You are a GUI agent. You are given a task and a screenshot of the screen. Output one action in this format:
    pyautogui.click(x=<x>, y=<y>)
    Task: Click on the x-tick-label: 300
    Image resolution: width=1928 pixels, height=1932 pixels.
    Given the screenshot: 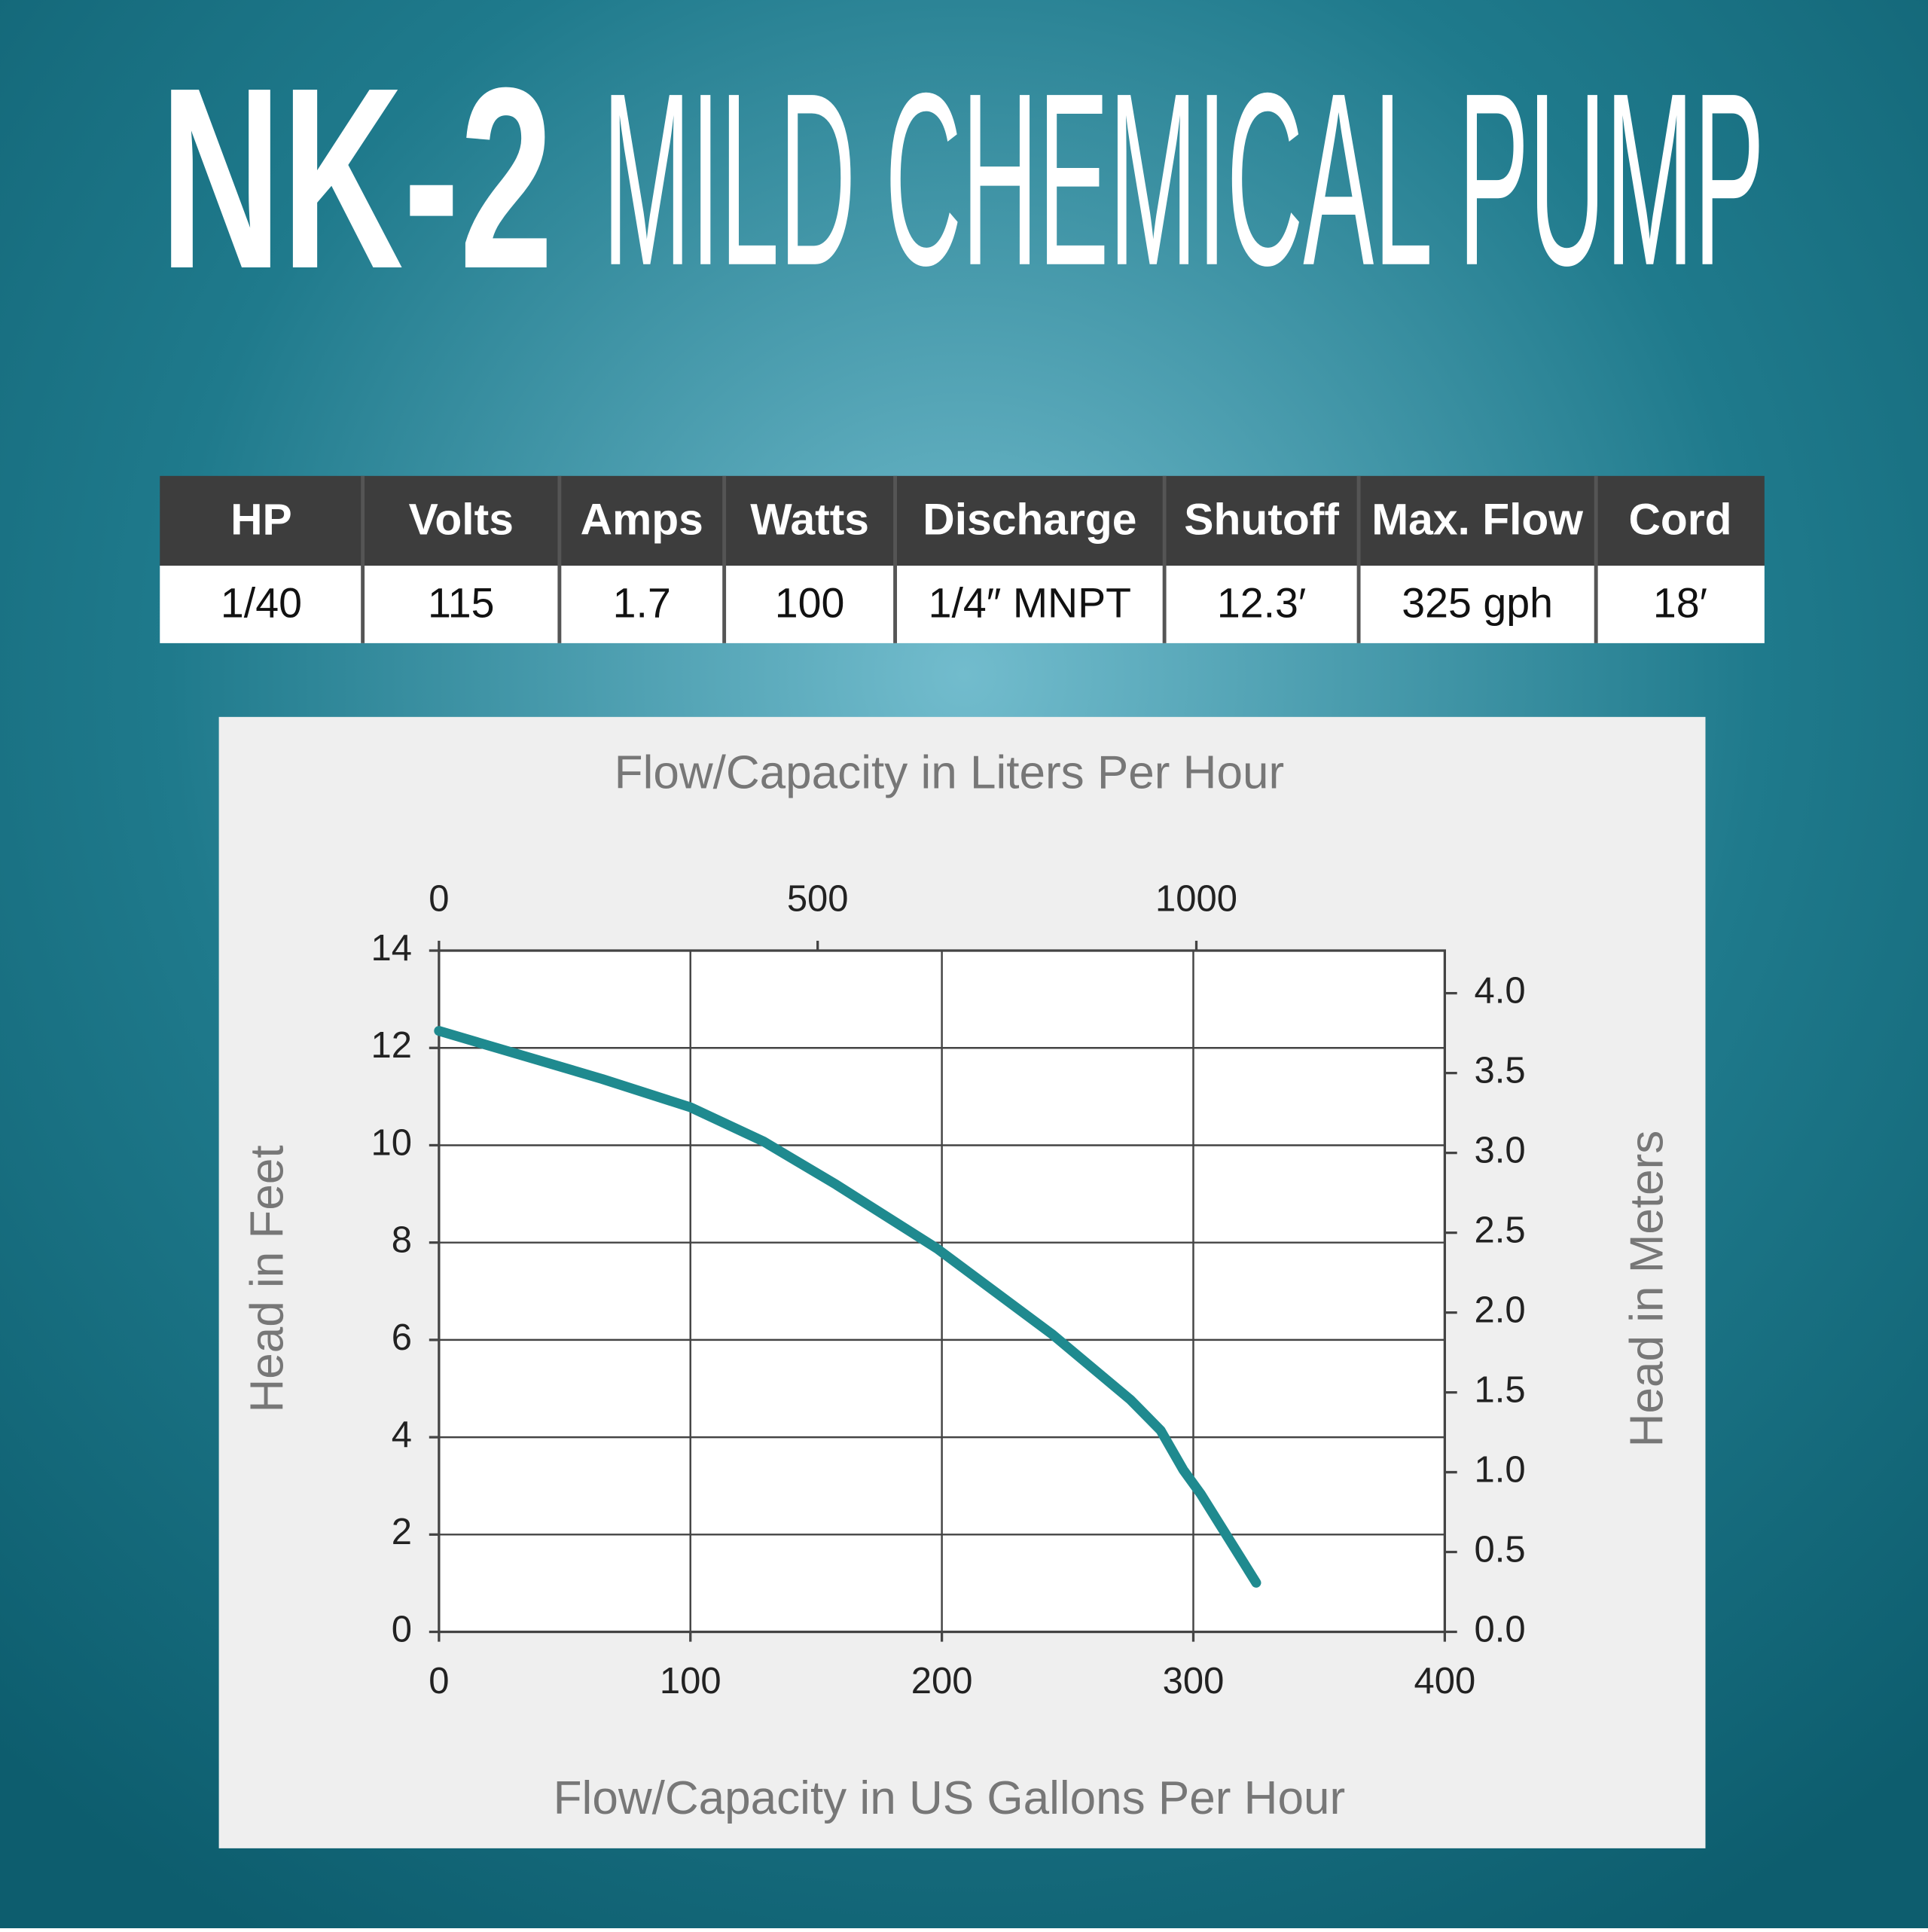 What is the action you would take?
    pyautogui.click(x=1194, y=1681)
    